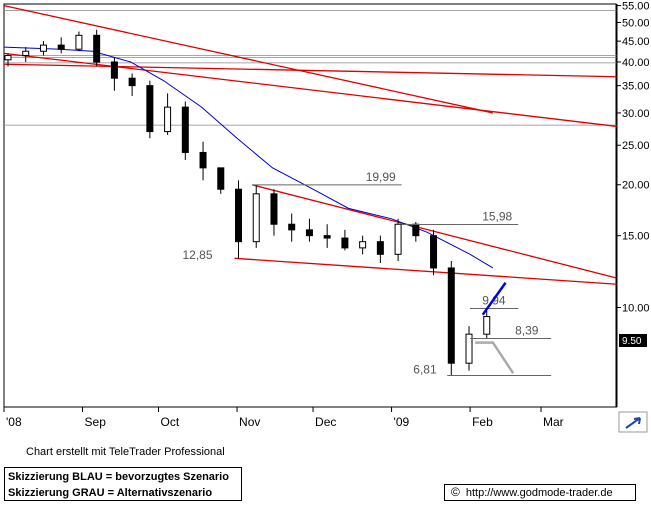  What do you see at coordinates (495, 357) in the screenshot?
I see `scenario-grey-line` at bounding box center [495, 357].